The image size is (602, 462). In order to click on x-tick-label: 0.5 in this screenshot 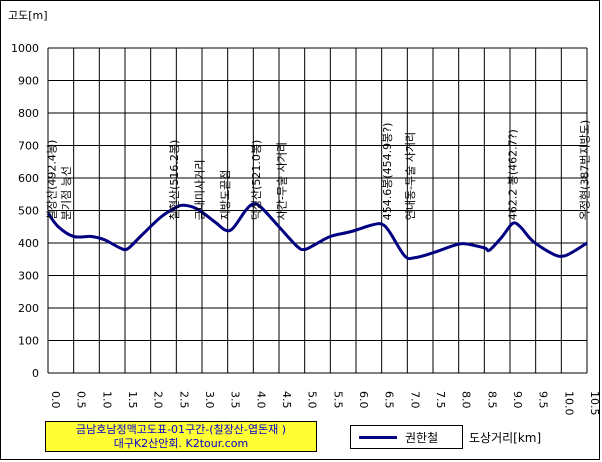, I will do `click(81, 400)`.